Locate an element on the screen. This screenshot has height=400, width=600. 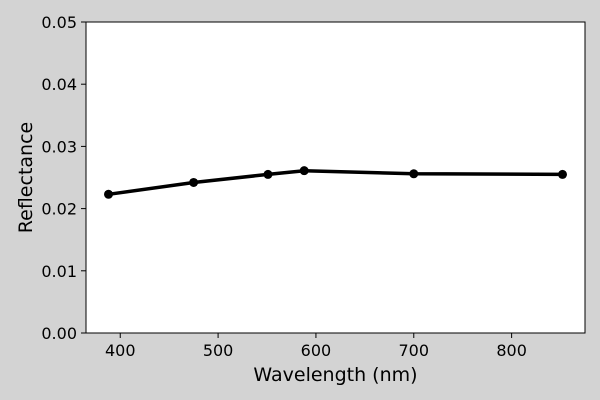
x-tick-label: 600 is located at coordinates (316, 350).